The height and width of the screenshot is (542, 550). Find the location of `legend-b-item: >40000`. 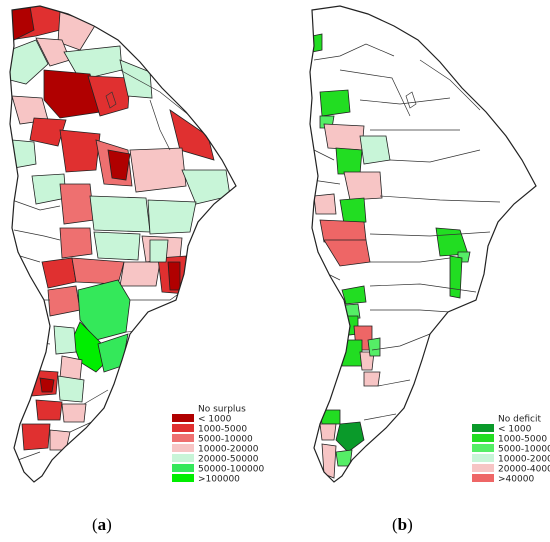

legend-b-item: >40000 is located at coordinates (503, 479).